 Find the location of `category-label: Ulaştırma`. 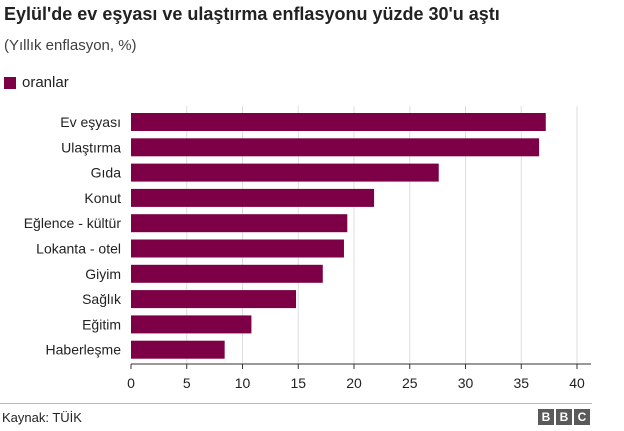

category-label: Ulaştırma is located at coordinates (91, 147).